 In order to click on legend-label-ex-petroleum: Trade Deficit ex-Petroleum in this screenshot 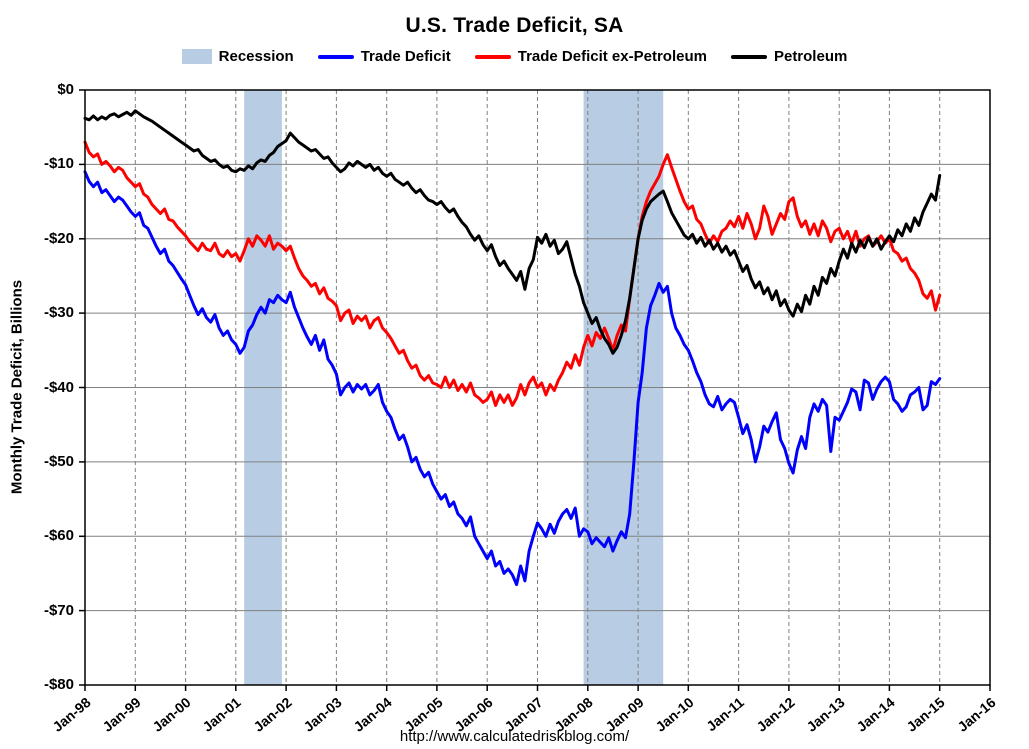, I will do `click(612, 56)`.